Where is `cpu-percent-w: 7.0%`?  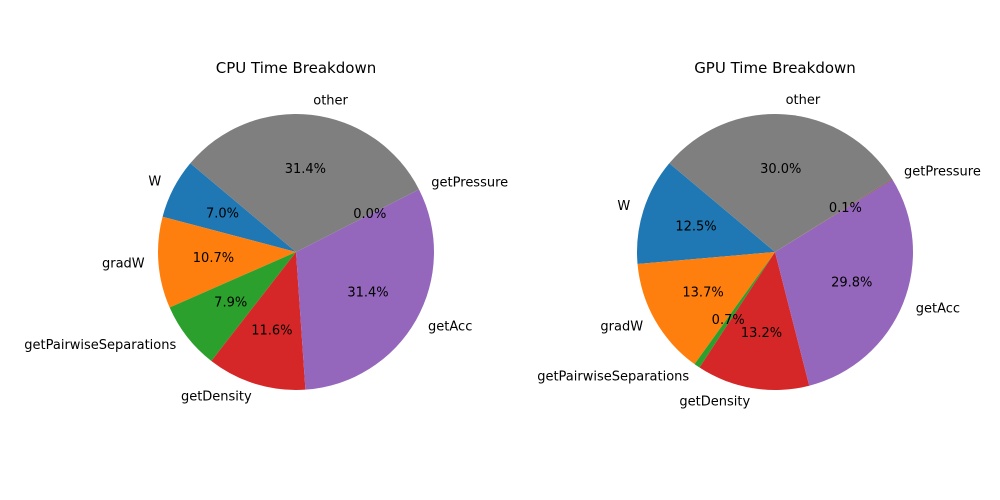
cpu-percent-w: 7.0% is located at coordinates (222, 213).